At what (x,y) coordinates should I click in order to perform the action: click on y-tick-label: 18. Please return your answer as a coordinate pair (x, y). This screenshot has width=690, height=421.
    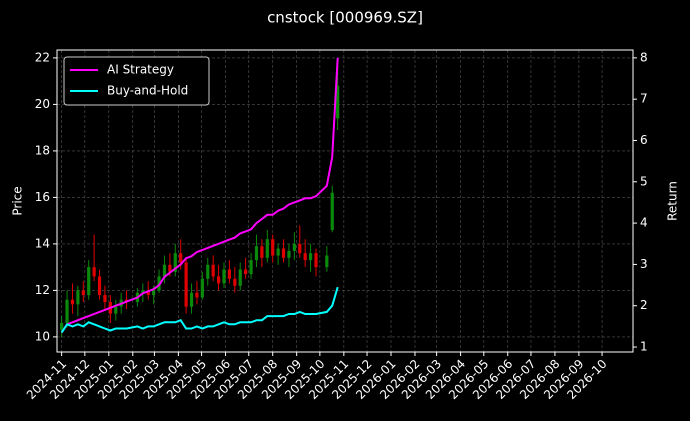
    Looking at the image, I should click on (42, 150).